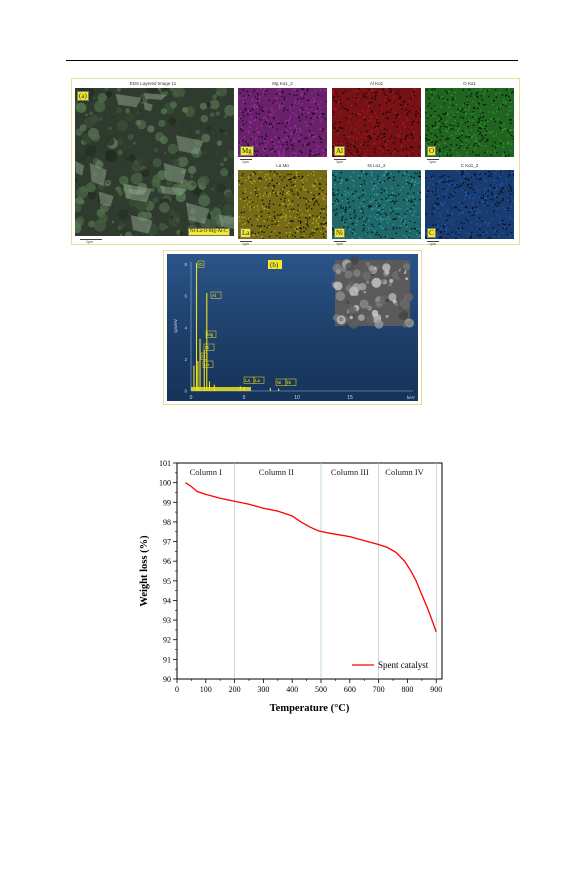  Describe the element at coordinates (246, 233) in the screenshot. I see `map-symbol-la: La` at that location.